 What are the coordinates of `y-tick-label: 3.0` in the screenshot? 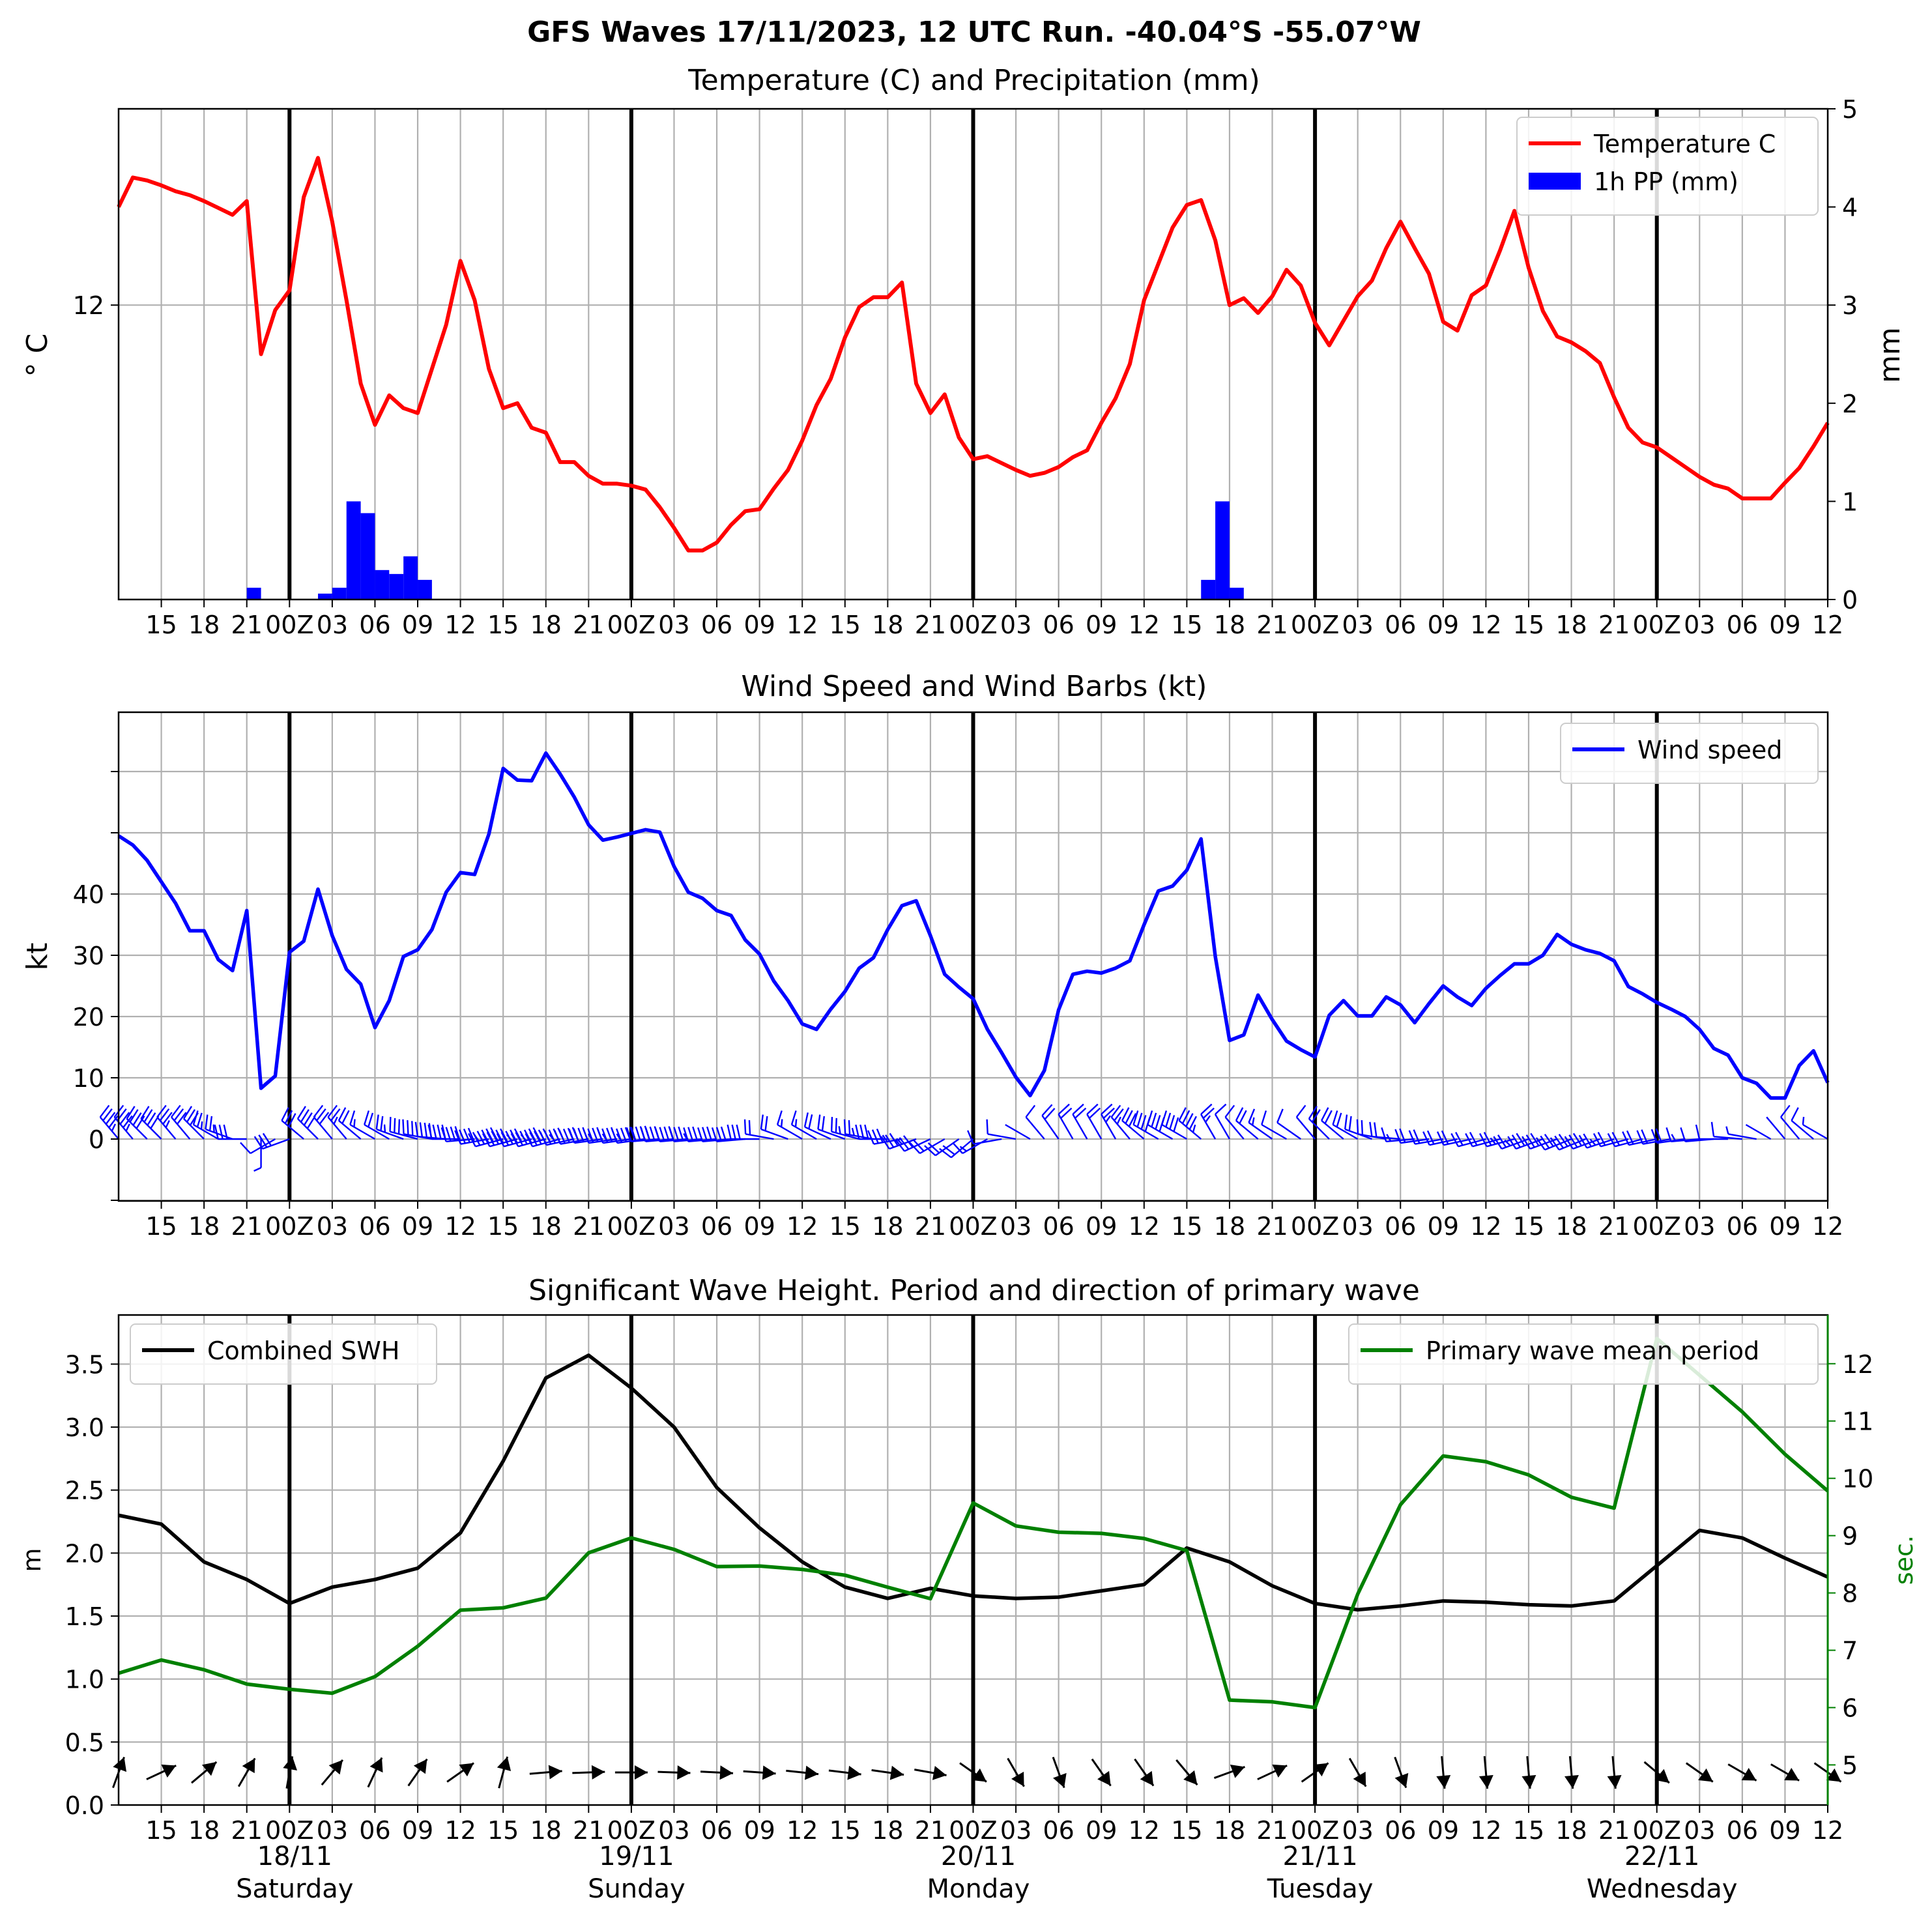 It's located at (84, 1427).